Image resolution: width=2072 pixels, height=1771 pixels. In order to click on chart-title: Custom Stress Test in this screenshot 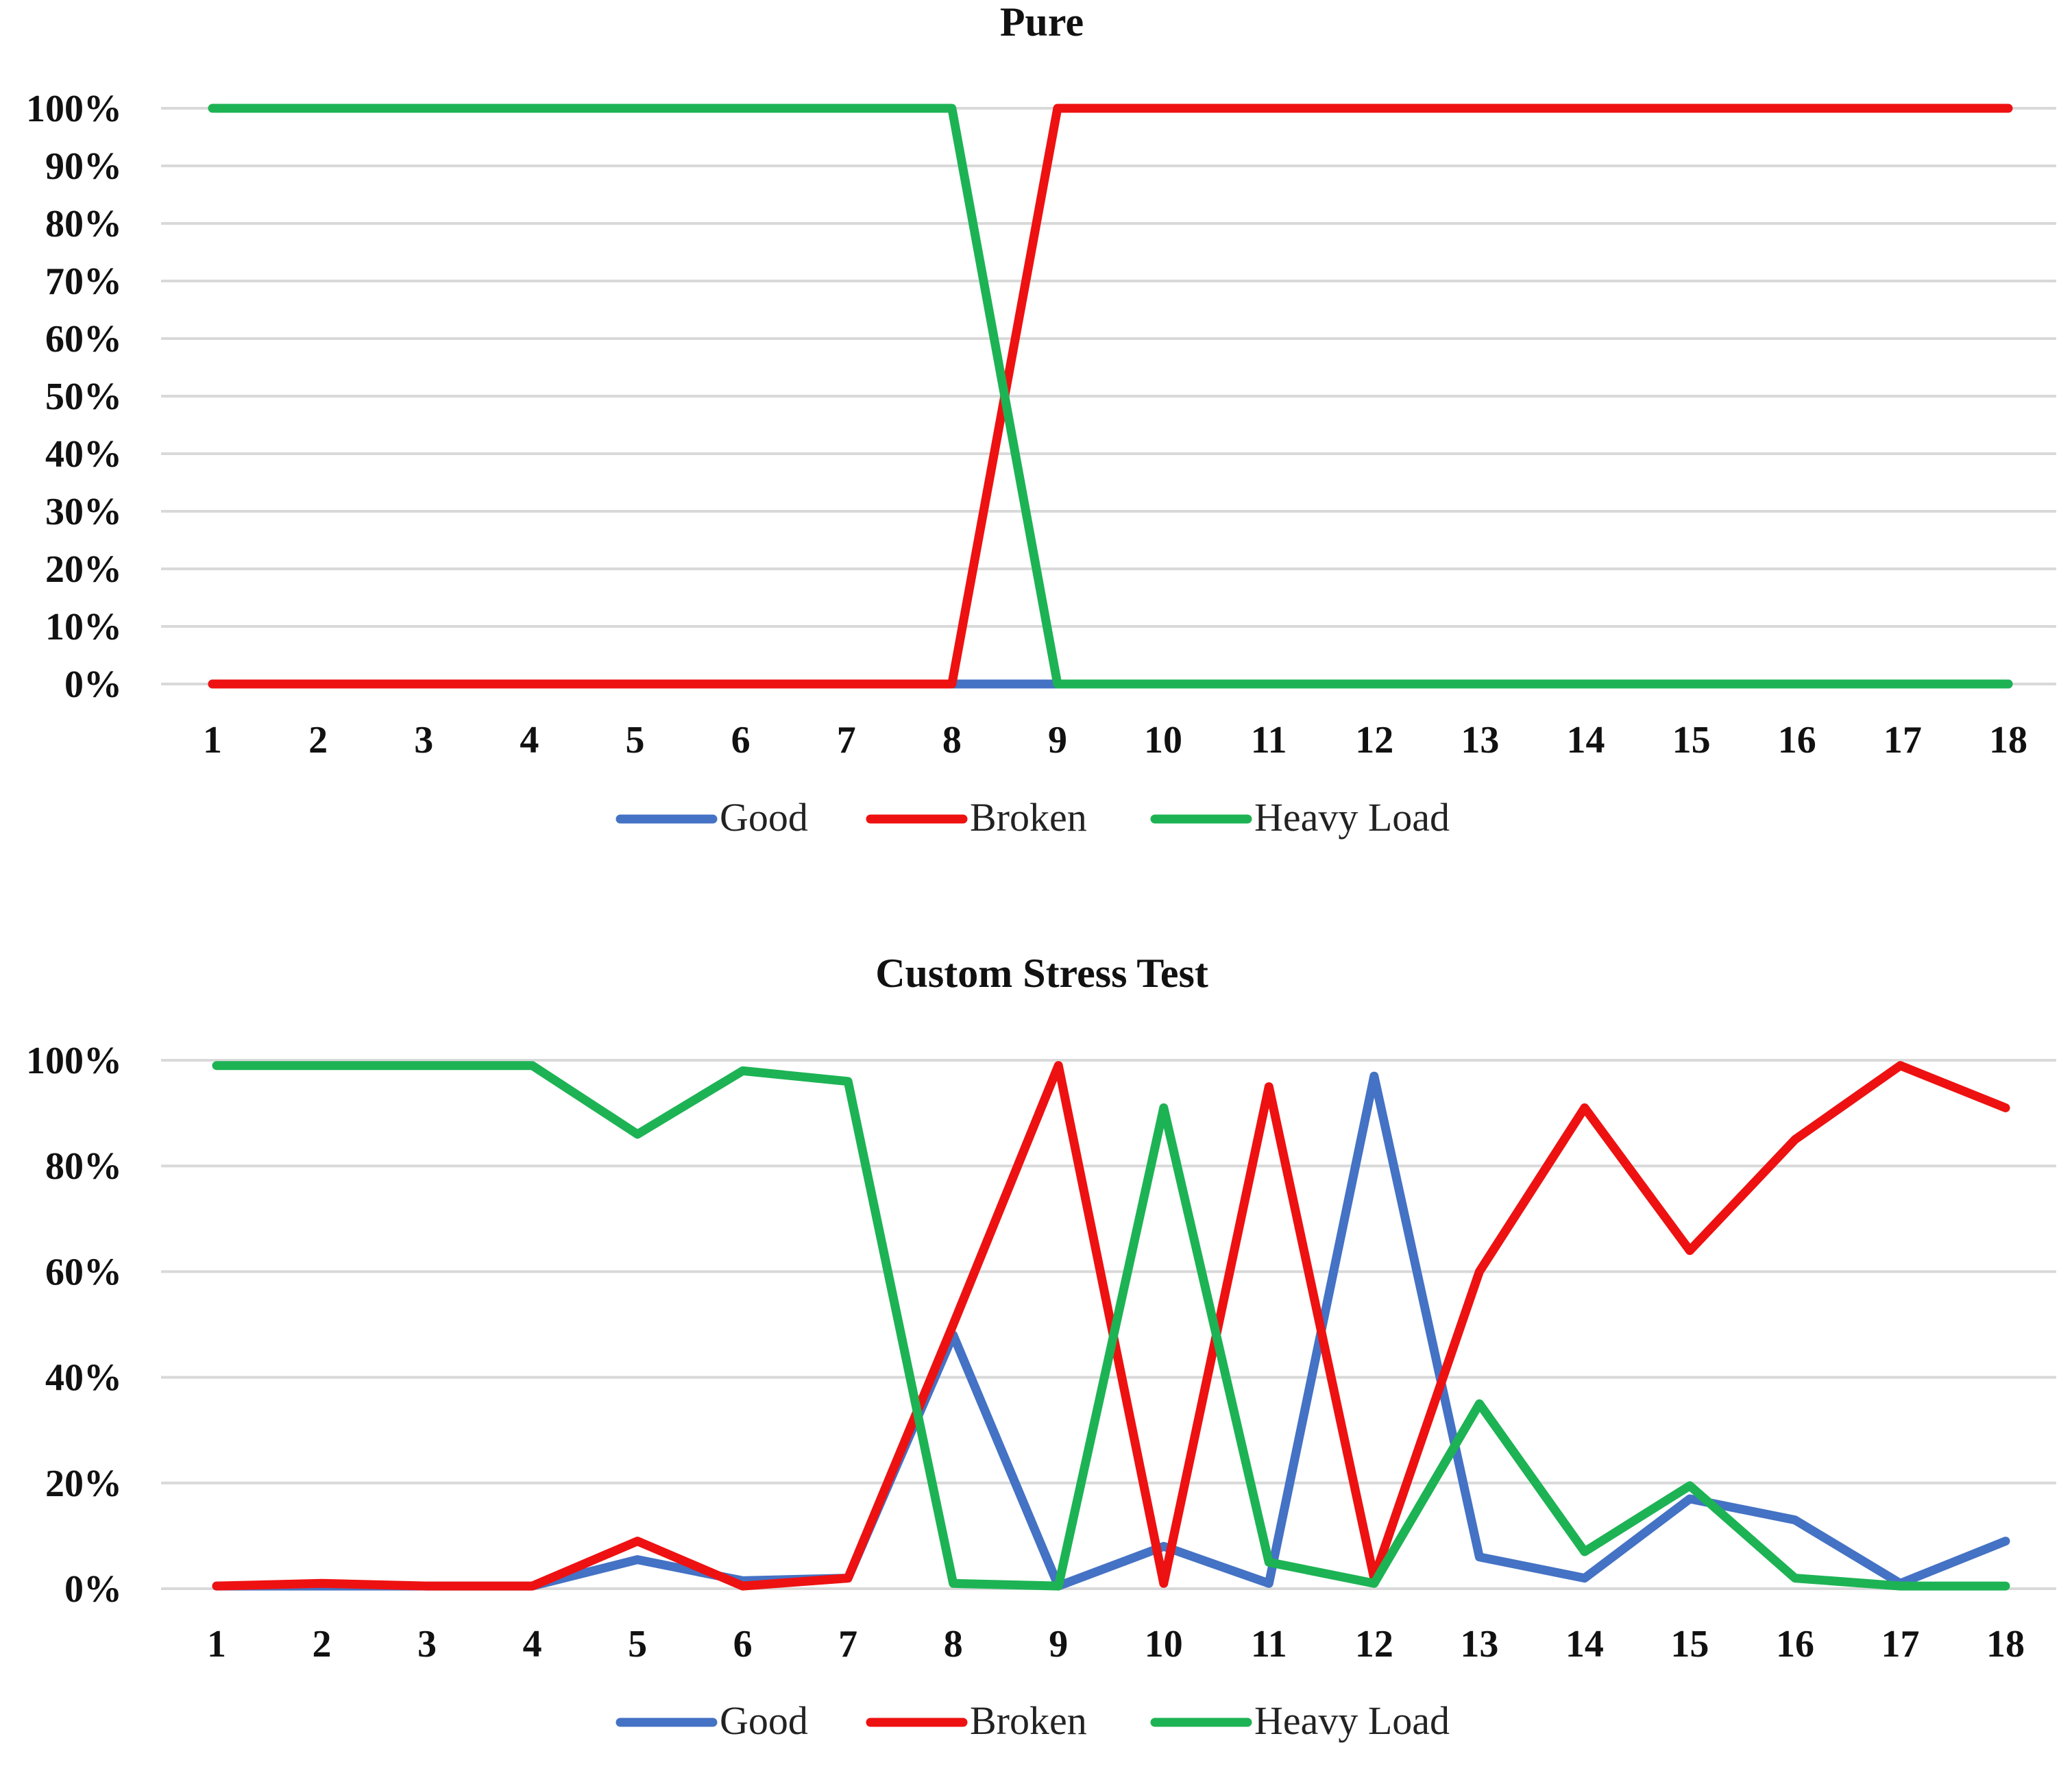, I will do `click(1041, 974)`.